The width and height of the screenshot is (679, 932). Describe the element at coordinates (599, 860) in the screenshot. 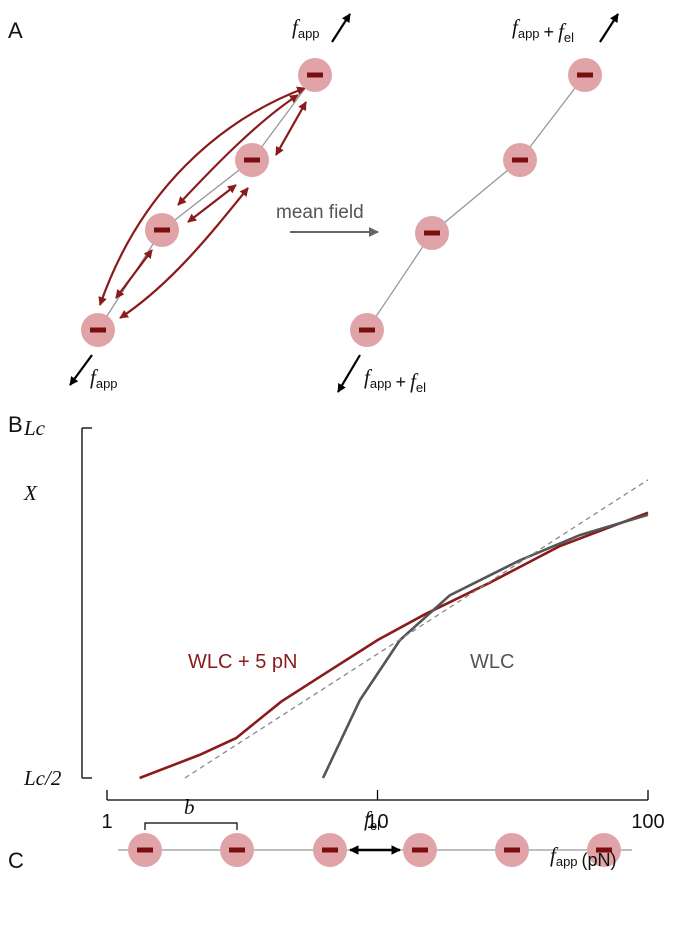

I see `formula-text: (pN)` at that location.